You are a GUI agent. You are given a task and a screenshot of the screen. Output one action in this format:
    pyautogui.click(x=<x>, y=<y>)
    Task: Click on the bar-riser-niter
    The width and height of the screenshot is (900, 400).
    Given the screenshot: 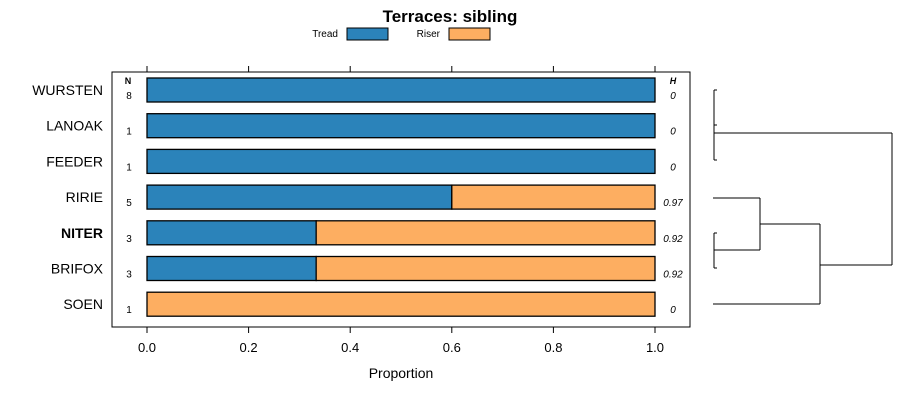 What is the action you would take?
    pyautogui.click(x=485, y=233)
    